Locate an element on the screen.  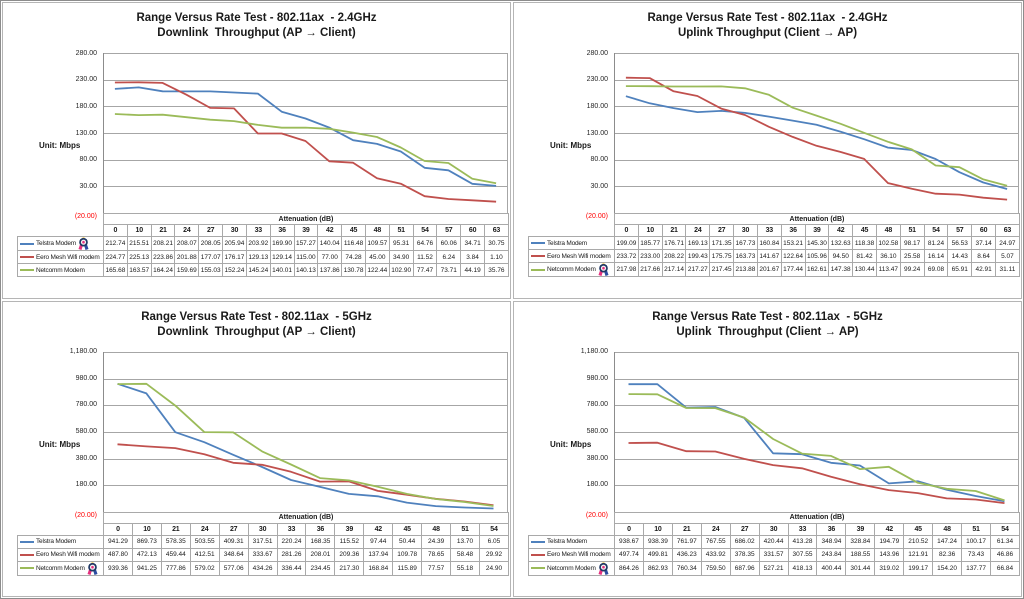
x-axis-tick-cell: 60 is located at coordinates (983, 230).